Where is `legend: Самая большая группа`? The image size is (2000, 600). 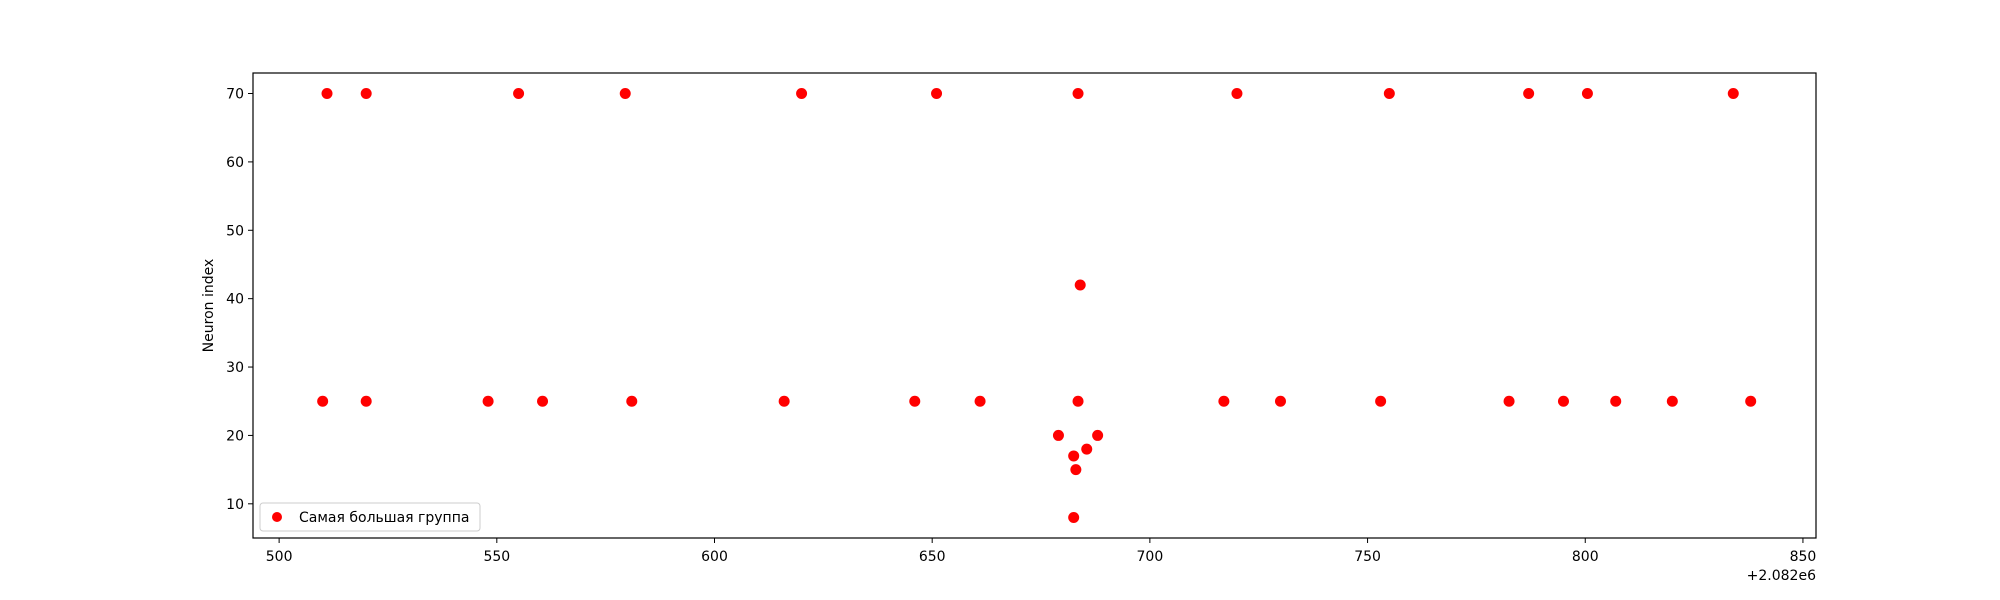 legend: Самая большая группа is located at coordinates (370, 517).